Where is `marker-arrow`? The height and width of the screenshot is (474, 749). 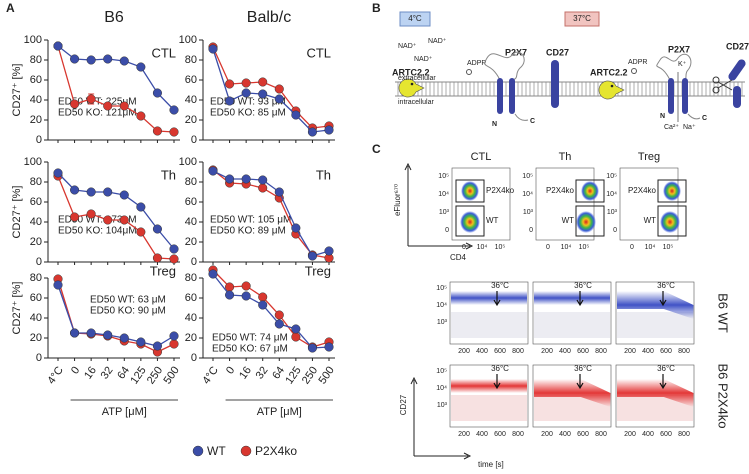
marker-arrow is located at coordinates (580, 382).